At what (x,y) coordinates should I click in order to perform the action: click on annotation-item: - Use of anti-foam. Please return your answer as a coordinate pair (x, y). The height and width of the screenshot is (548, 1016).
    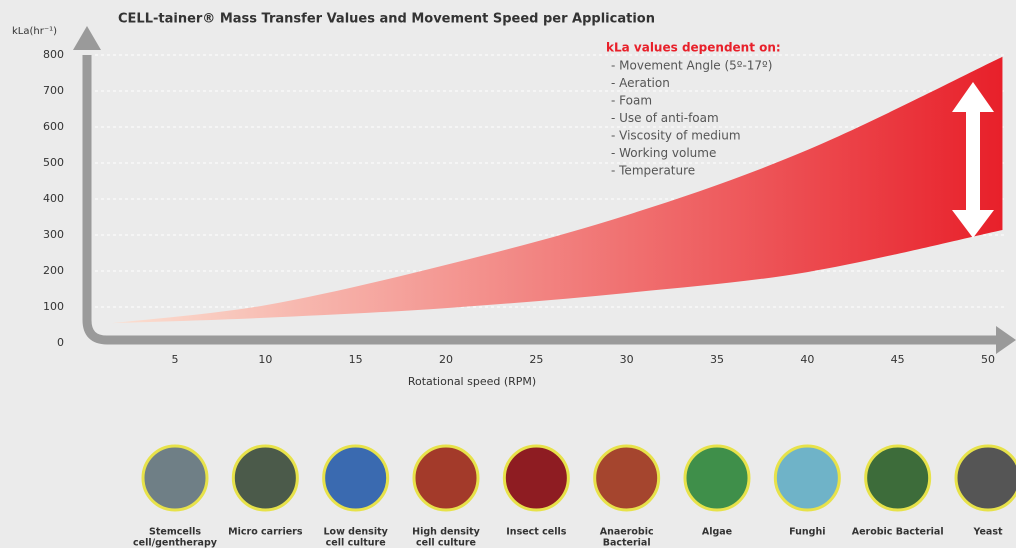
    Looking at the image, I should click on (665, 118).